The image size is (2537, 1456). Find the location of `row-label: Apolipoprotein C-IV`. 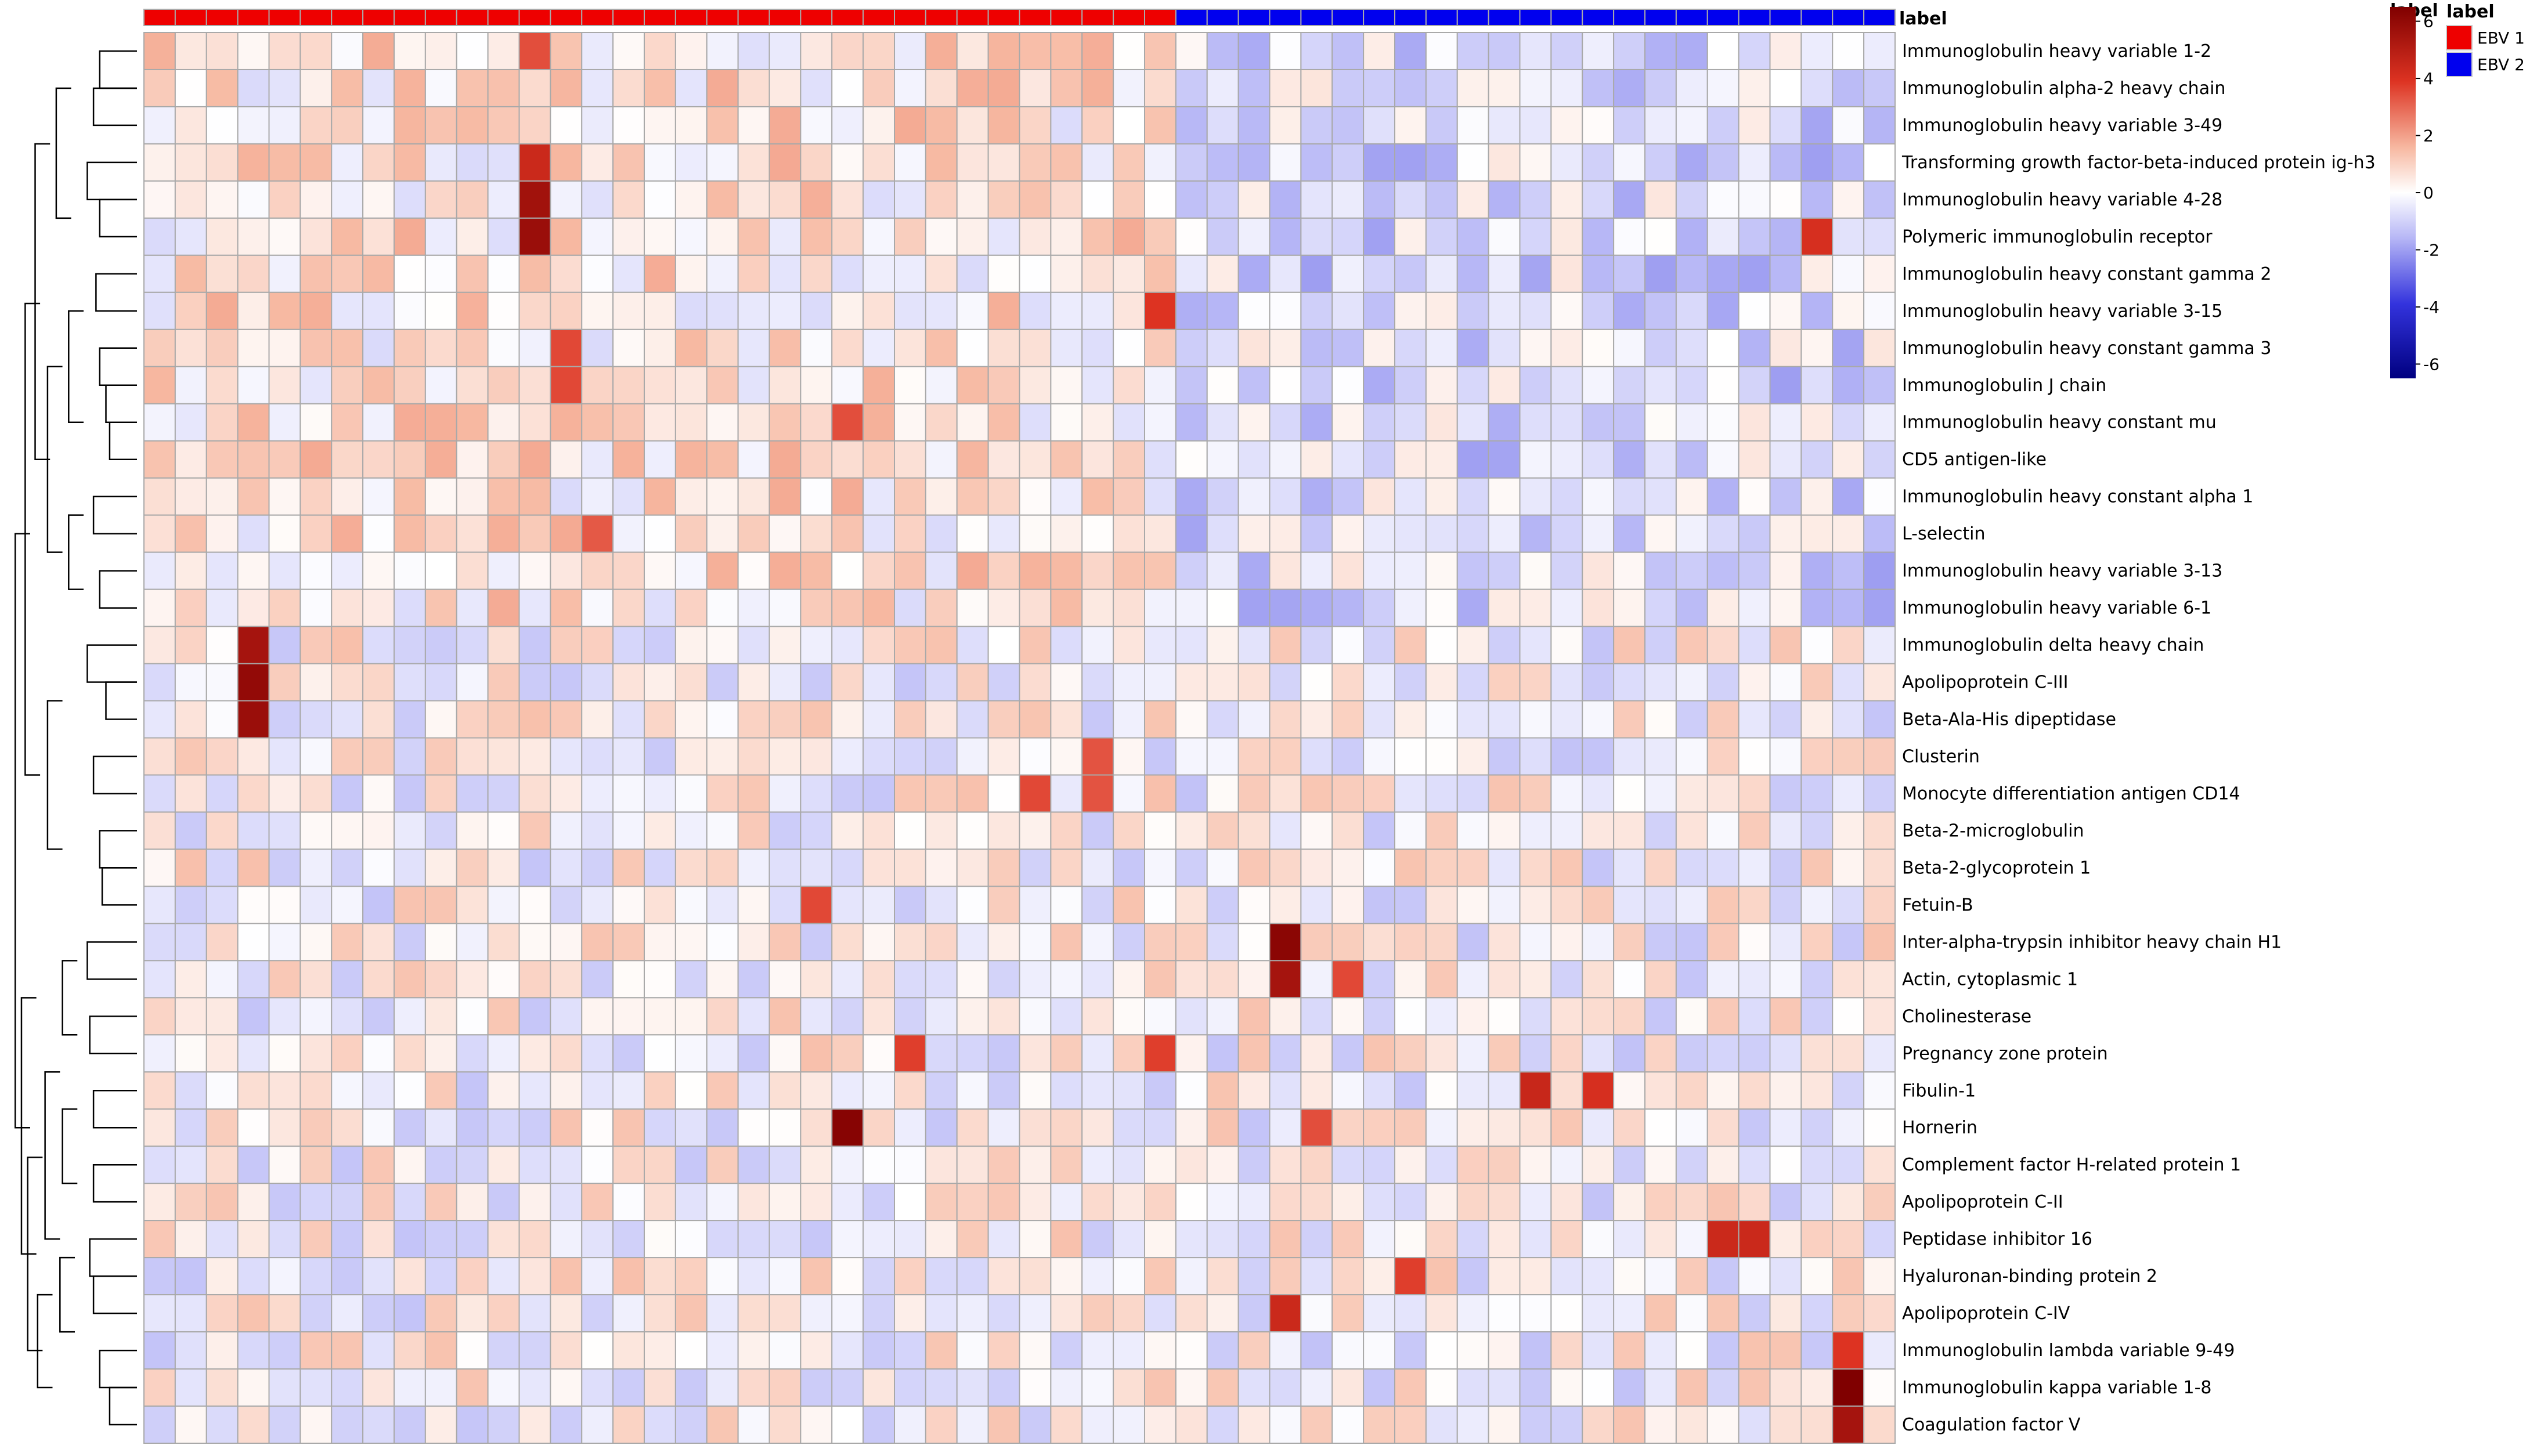

row-label: Apolipoprotein C-IV is located at coordinates (1986, 1313).